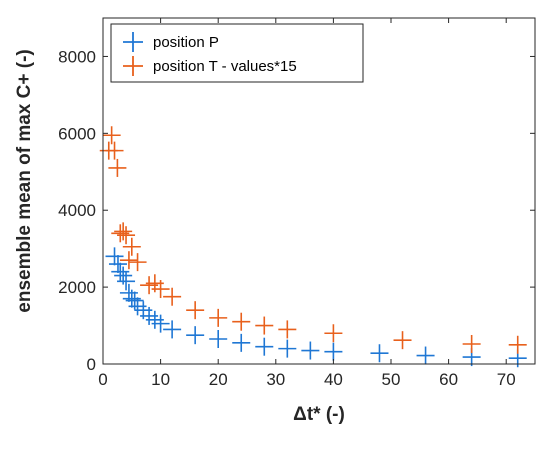 The image size is (550, 450). I want to click on x-tick-label: 50, so click(391, 379).